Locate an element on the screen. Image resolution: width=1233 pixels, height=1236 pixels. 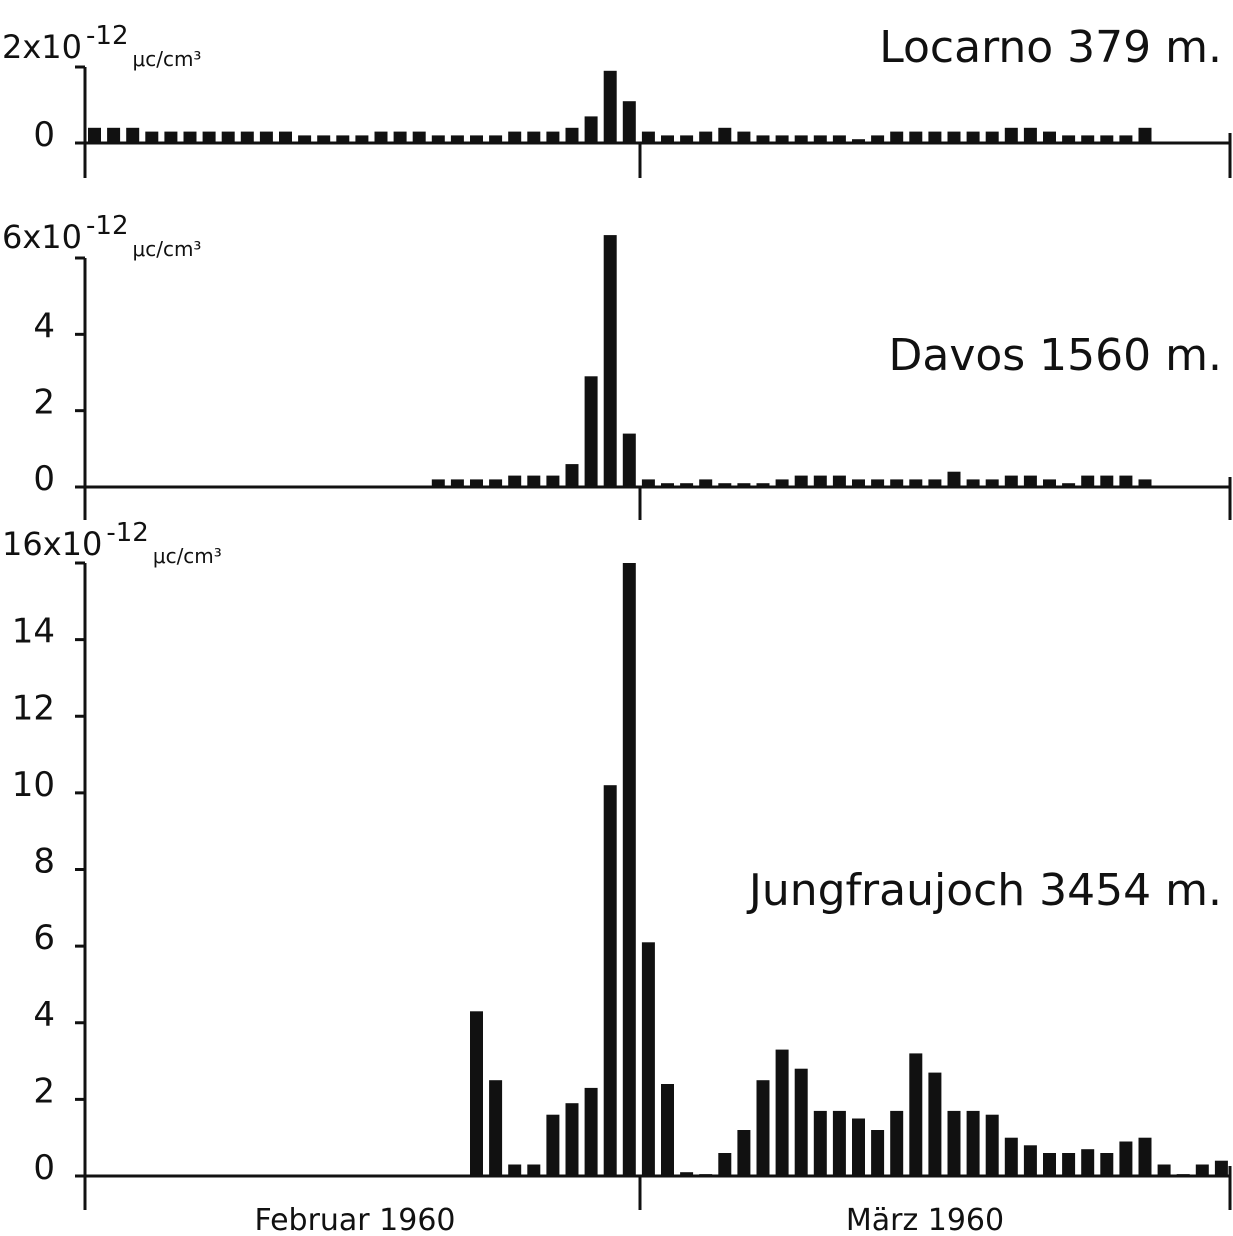
station-label: Davos 1560 m. is located at coordinates (1055, 355).